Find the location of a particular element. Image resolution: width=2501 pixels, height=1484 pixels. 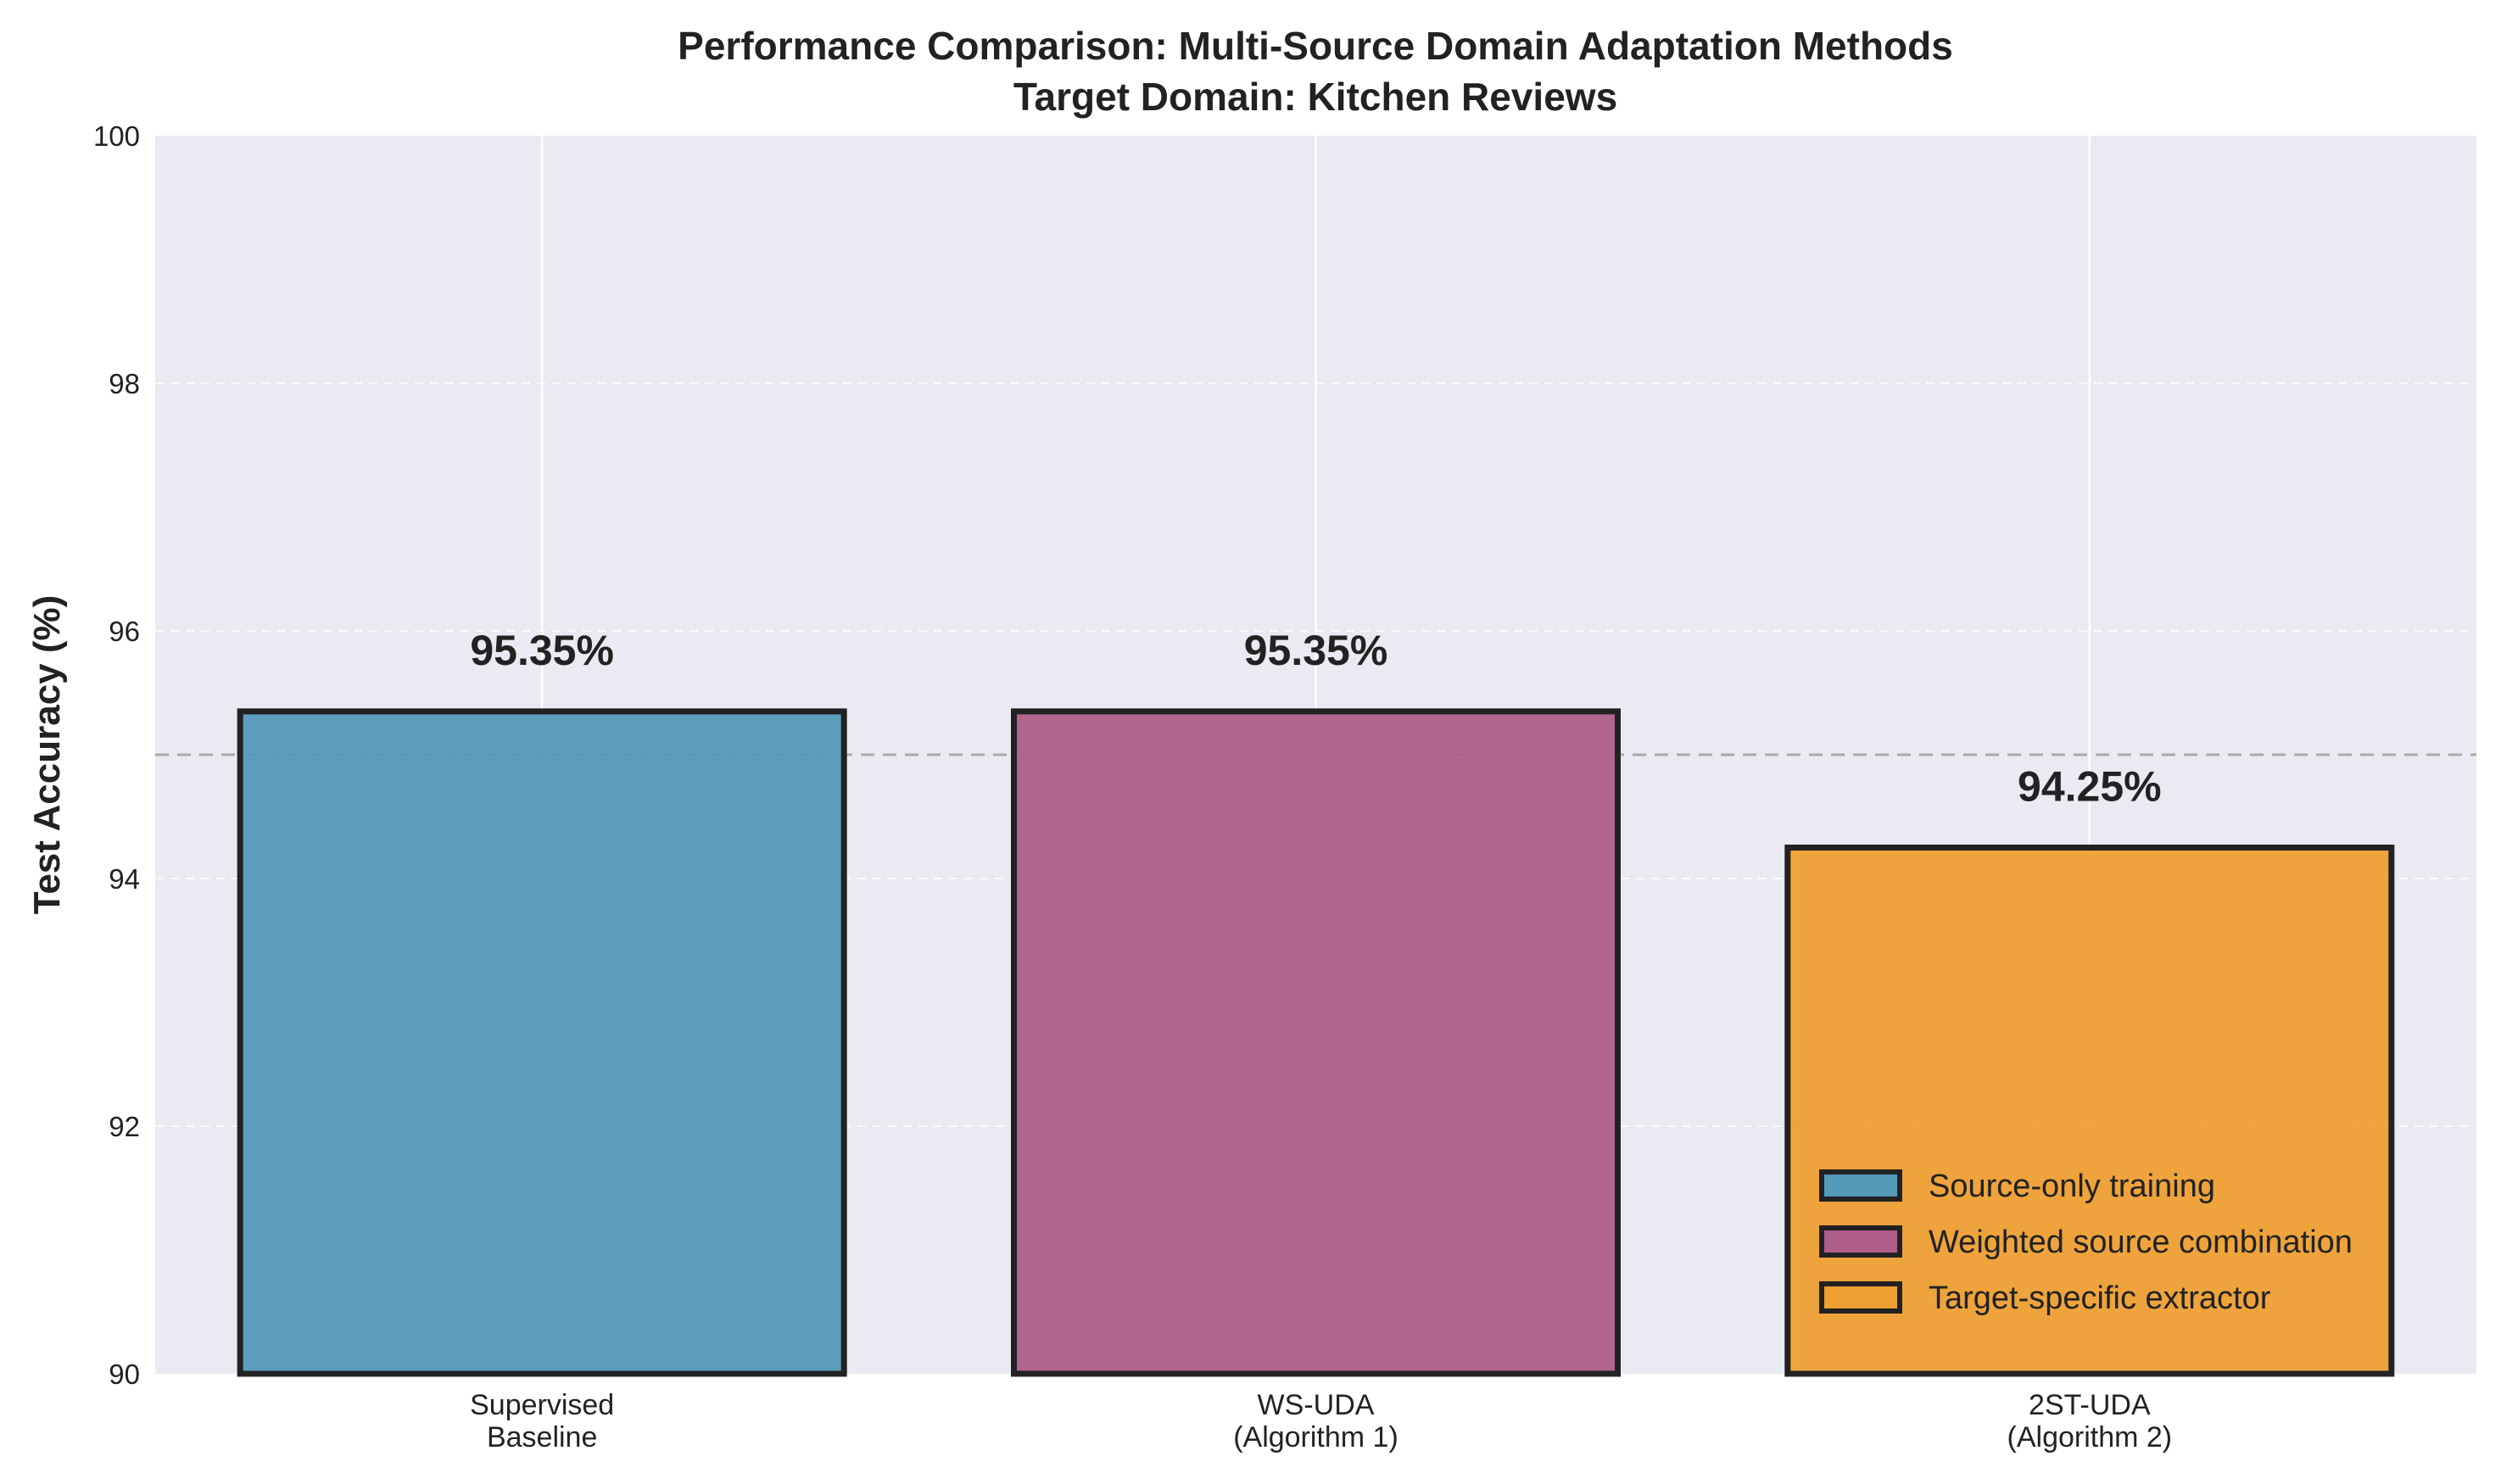

y-tick-label: 92 is located at coordinates (124, 1126).